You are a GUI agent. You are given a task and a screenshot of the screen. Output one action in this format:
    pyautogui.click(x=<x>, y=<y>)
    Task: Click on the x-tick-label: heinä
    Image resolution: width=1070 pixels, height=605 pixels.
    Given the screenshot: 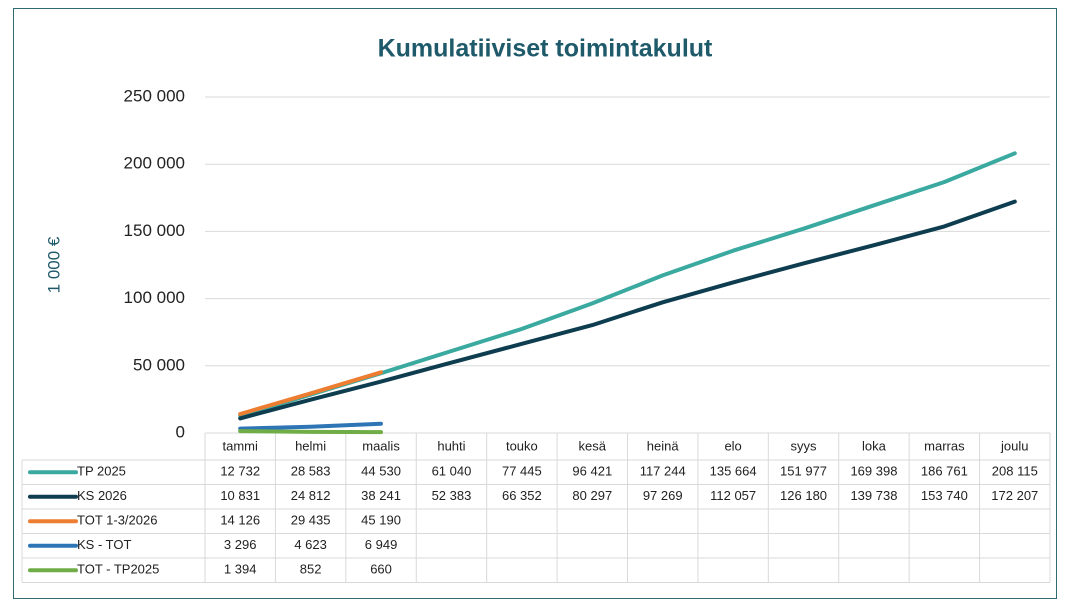 What is the action you would take?
    pyautogui.click(x=663, y=445)
    